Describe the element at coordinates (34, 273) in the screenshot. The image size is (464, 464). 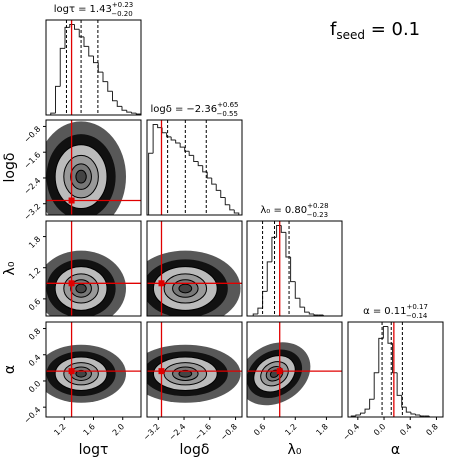
I see `y-tick-label: 1.2` at that location.